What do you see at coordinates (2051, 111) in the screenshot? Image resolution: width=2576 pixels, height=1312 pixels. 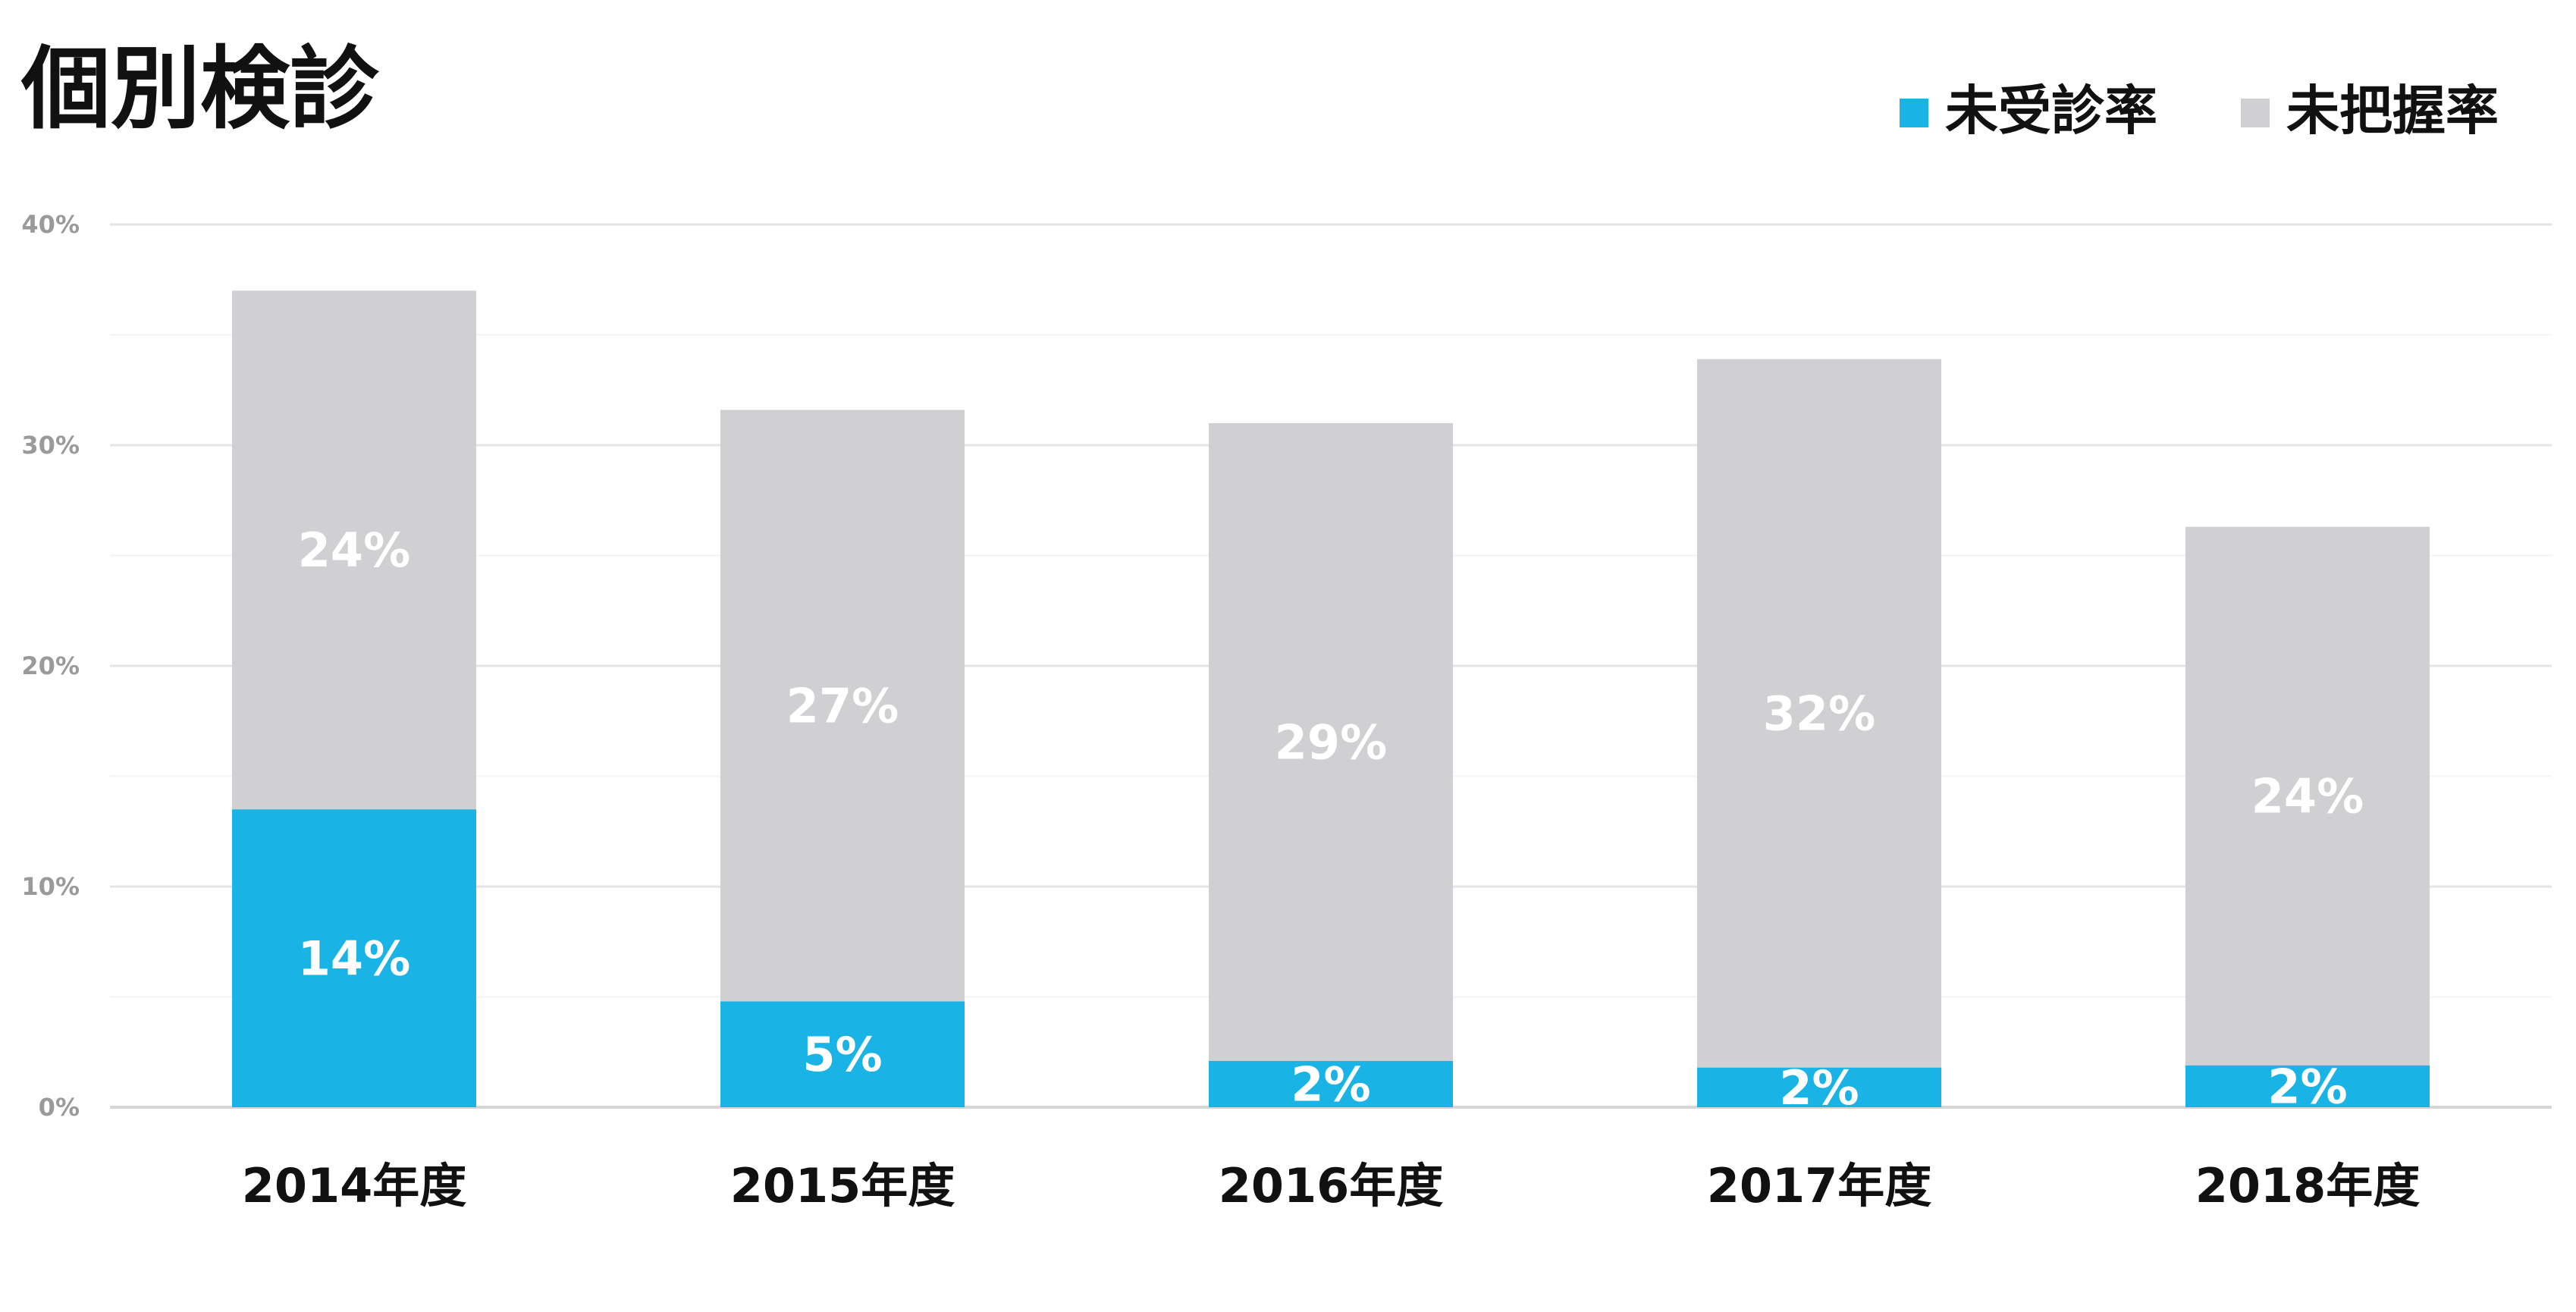 I see `legend-label-unexamined-rate: 未受診率` at bounding box center [2051, 111].